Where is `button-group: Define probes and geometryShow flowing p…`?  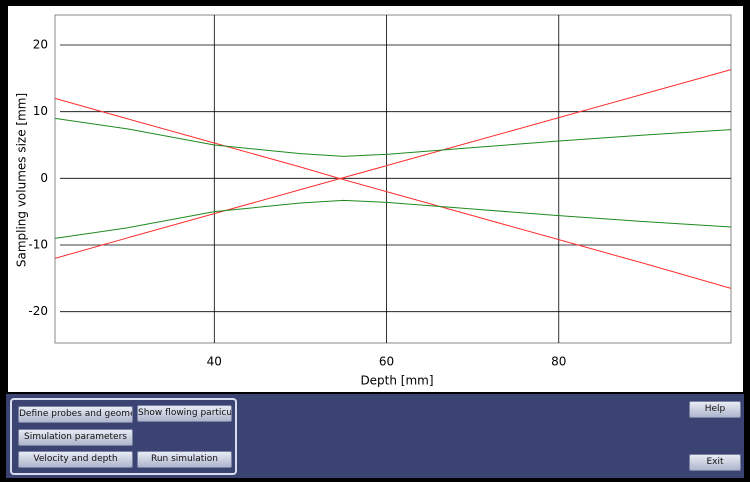
button-group: Define probes and geometryShow flowing p… is located at coordinates (123, 436).